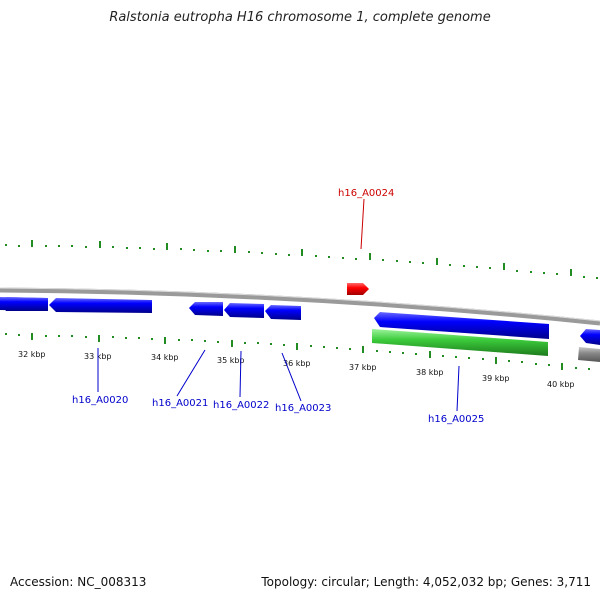  I want to click on gene-h16_A0024, so click(358, 289).